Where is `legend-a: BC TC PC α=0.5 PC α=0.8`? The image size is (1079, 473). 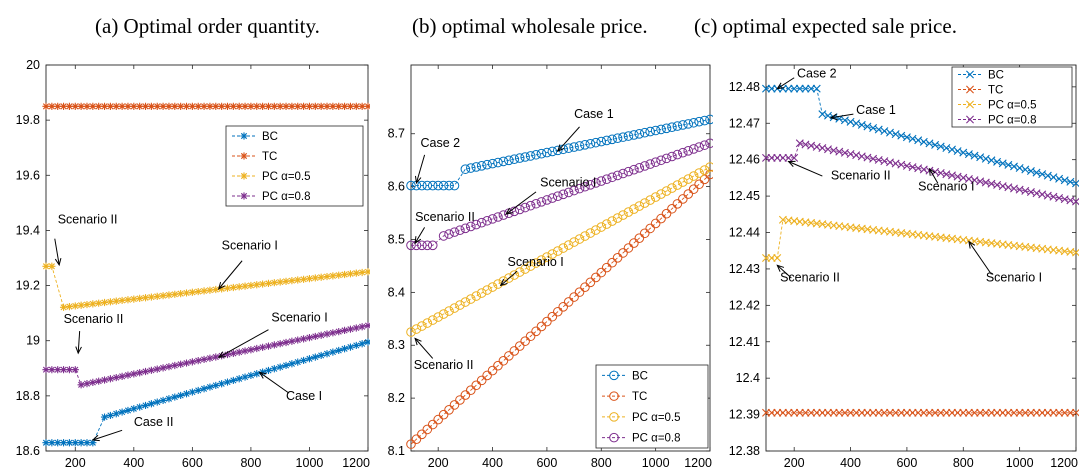 legend-a: BC TC PC α=0.5 PC α=0.8 is located at coordinates (294, 166).